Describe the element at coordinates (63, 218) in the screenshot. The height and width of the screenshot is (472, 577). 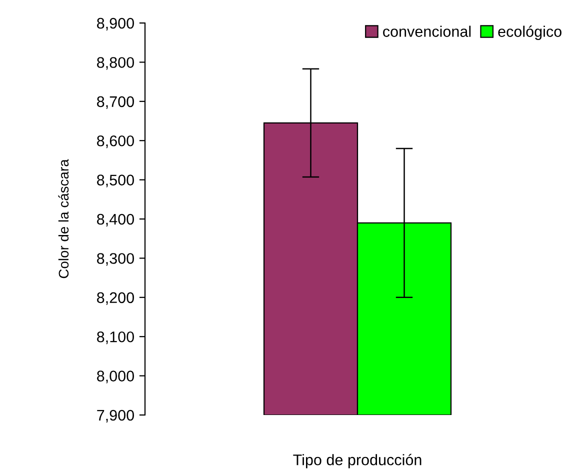
I see `y-axis-title: Color de la cáscara` at that location.